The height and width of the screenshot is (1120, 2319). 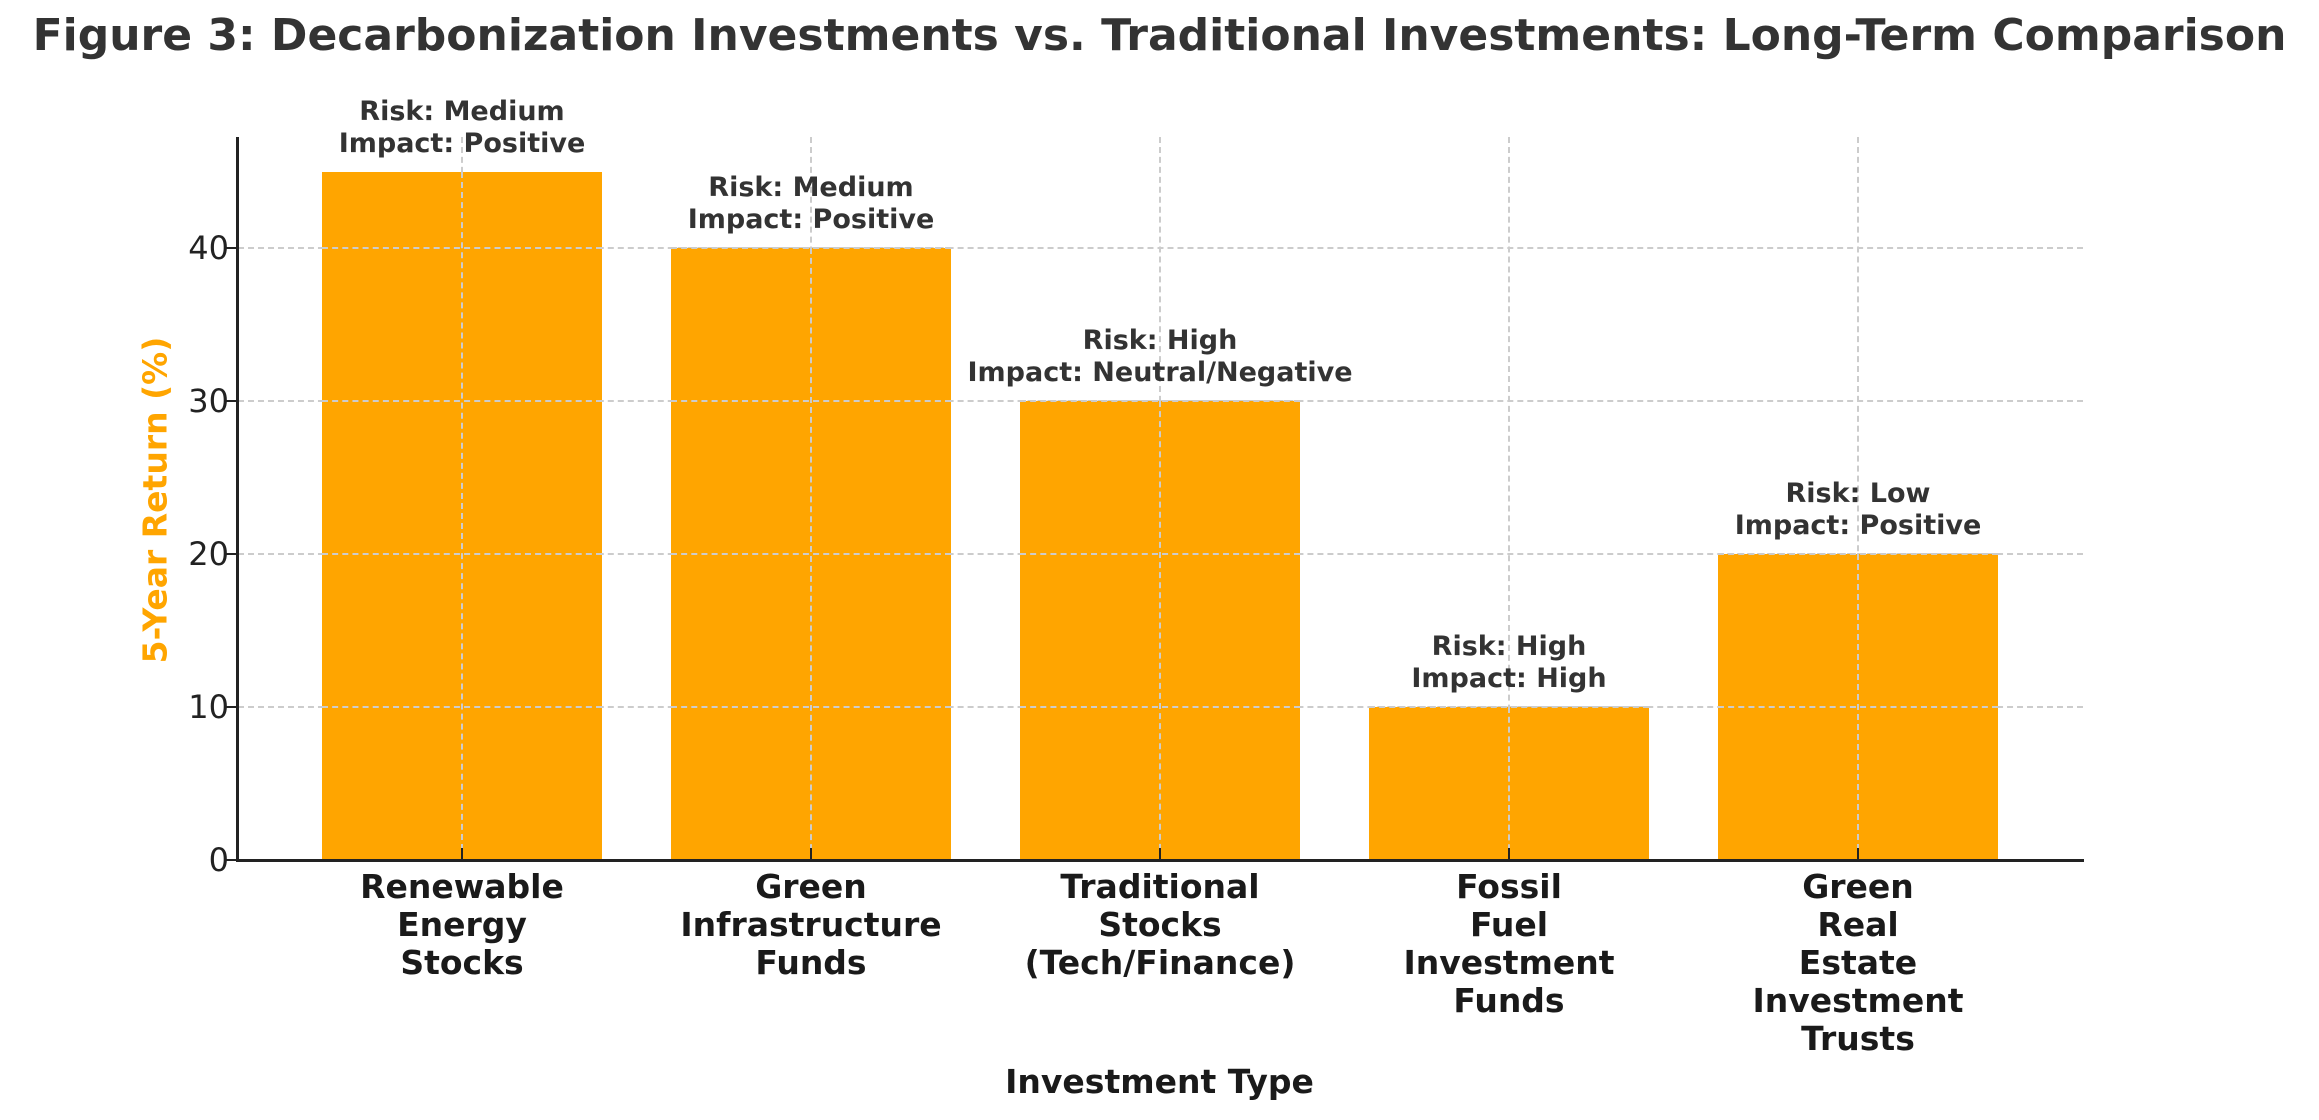 I want to click on bar-annotation: Risk: Low Impact: Positive, so click(x=1858, y=510).